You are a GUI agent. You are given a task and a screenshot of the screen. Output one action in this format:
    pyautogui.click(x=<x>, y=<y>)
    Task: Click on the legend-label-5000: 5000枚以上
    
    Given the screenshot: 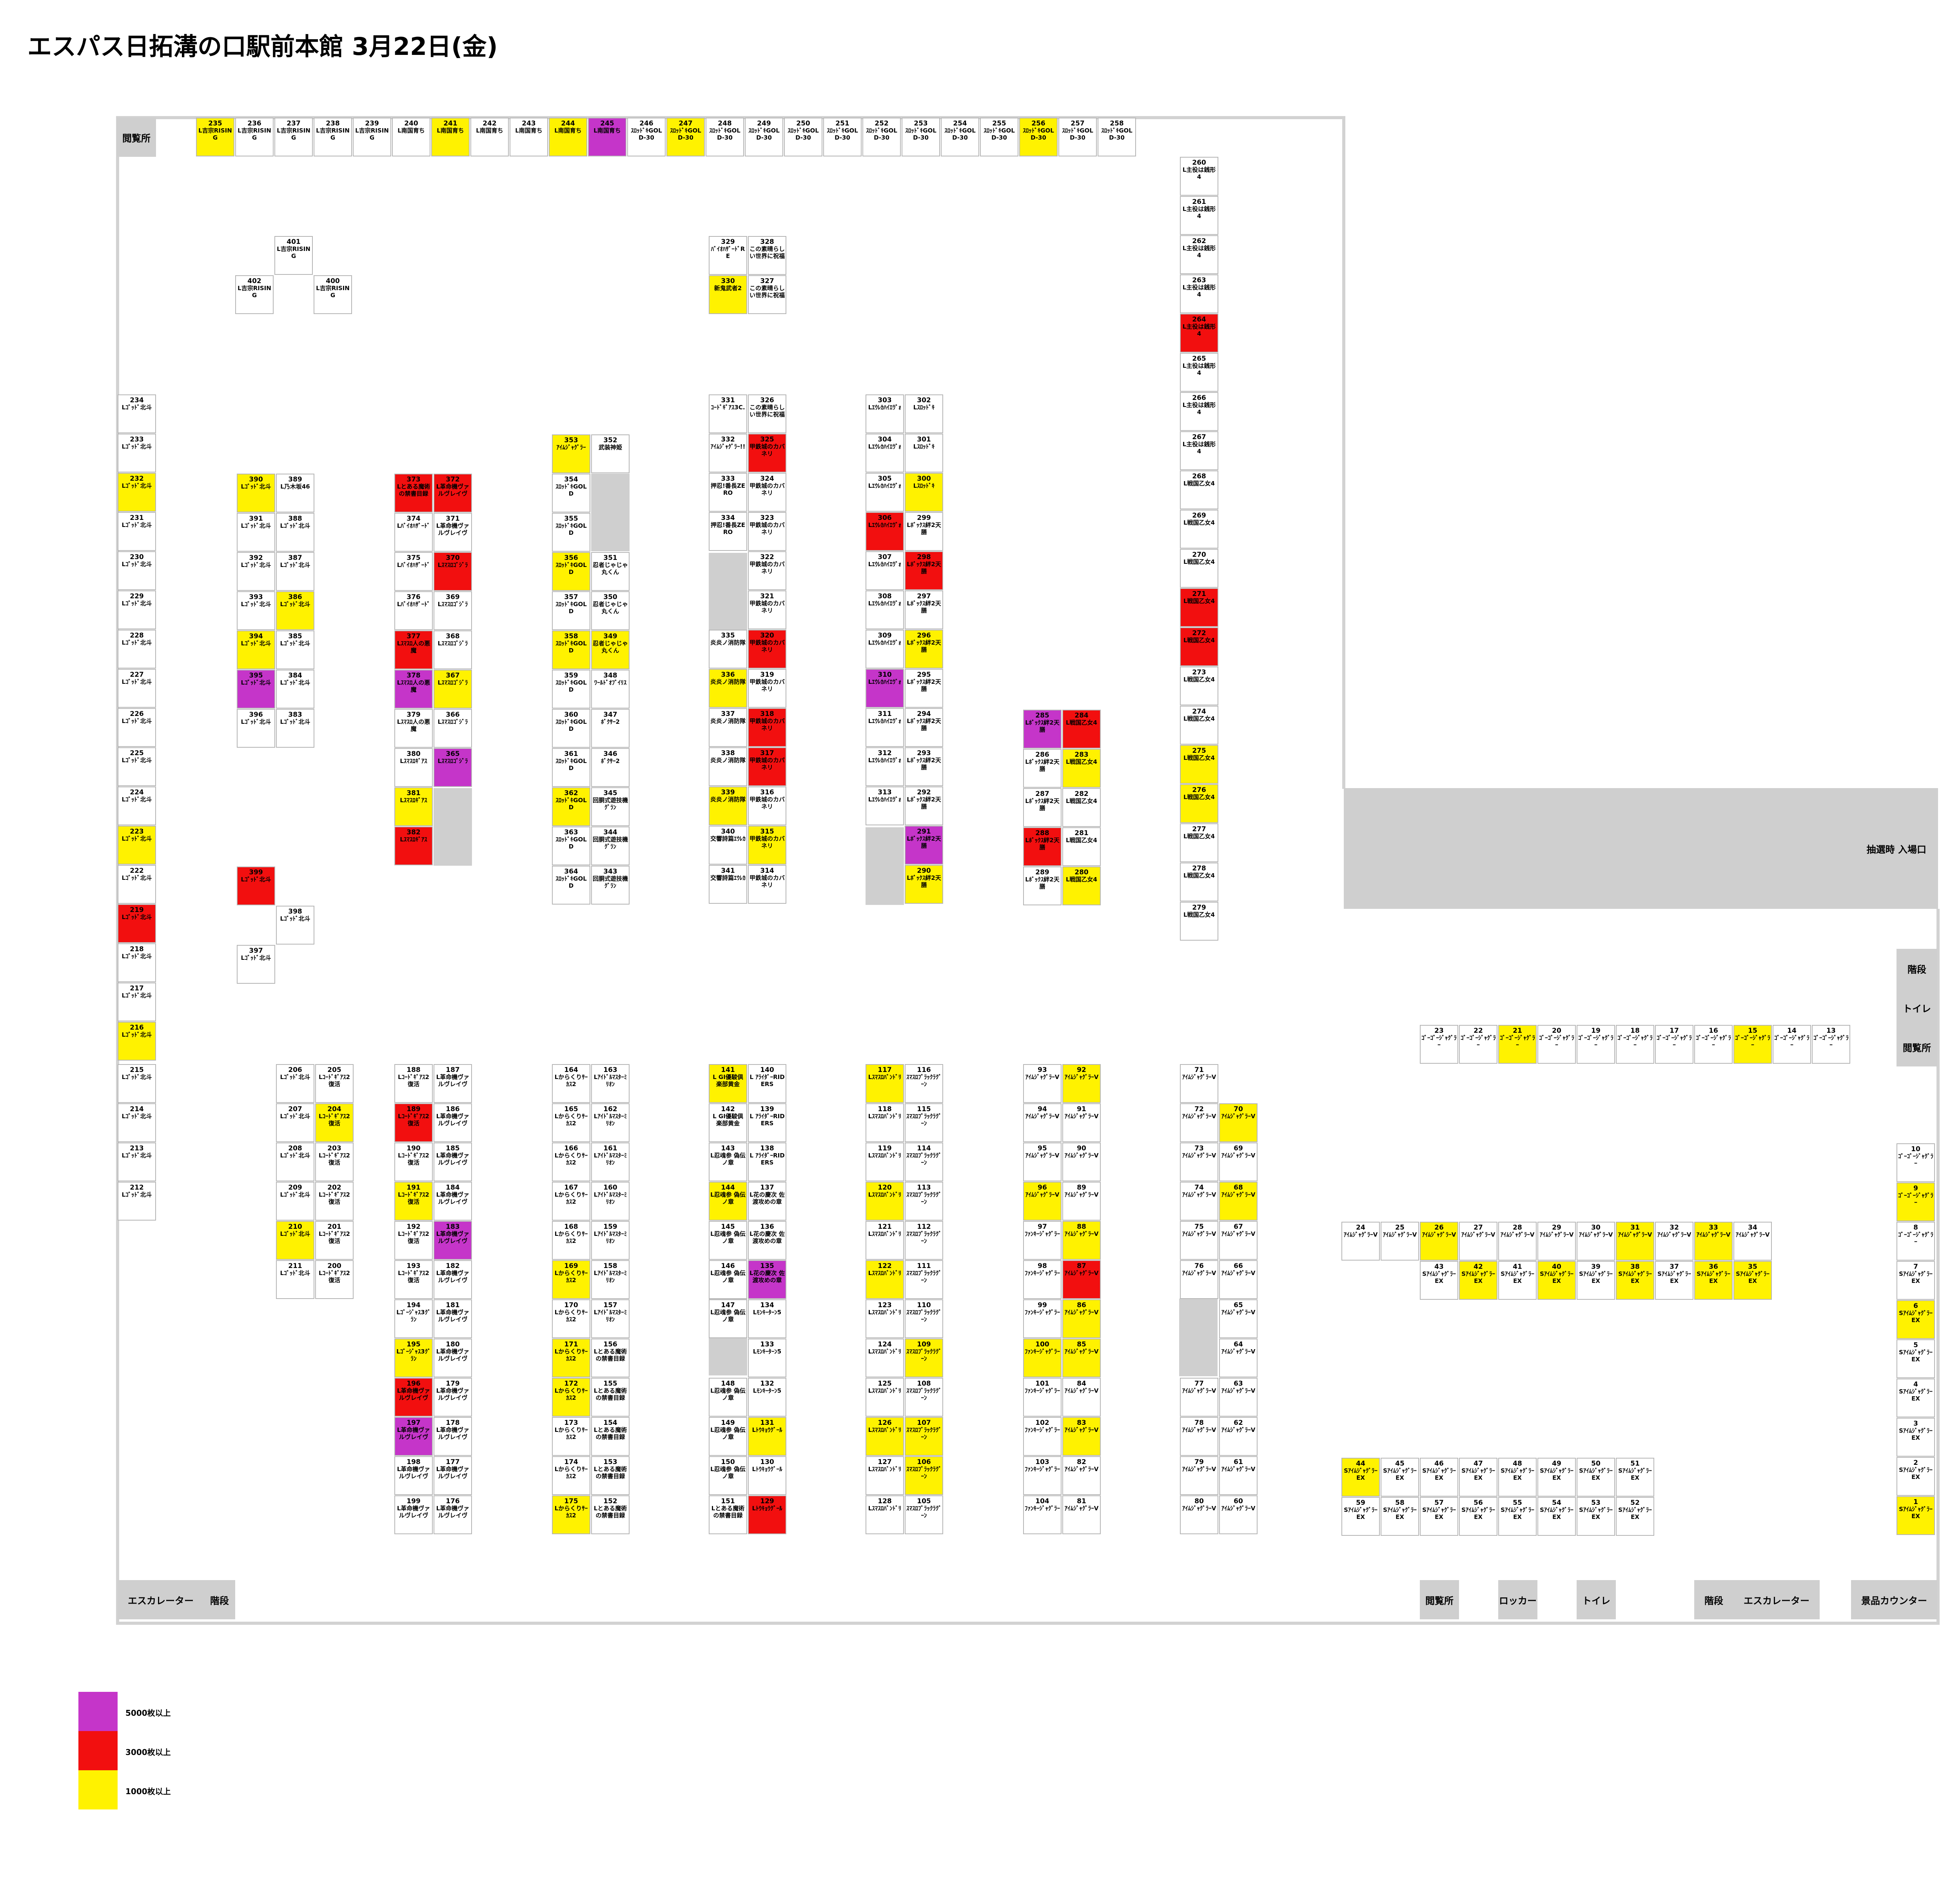 What is the action you would take?
    pyautogui.click(x=148, y=1713)
    